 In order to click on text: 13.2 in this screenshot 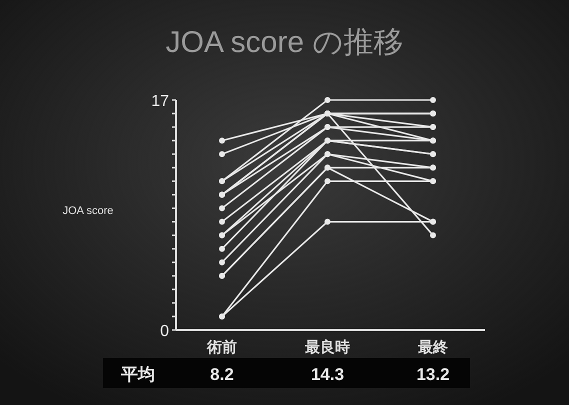, I will do `click(433, 374)`.